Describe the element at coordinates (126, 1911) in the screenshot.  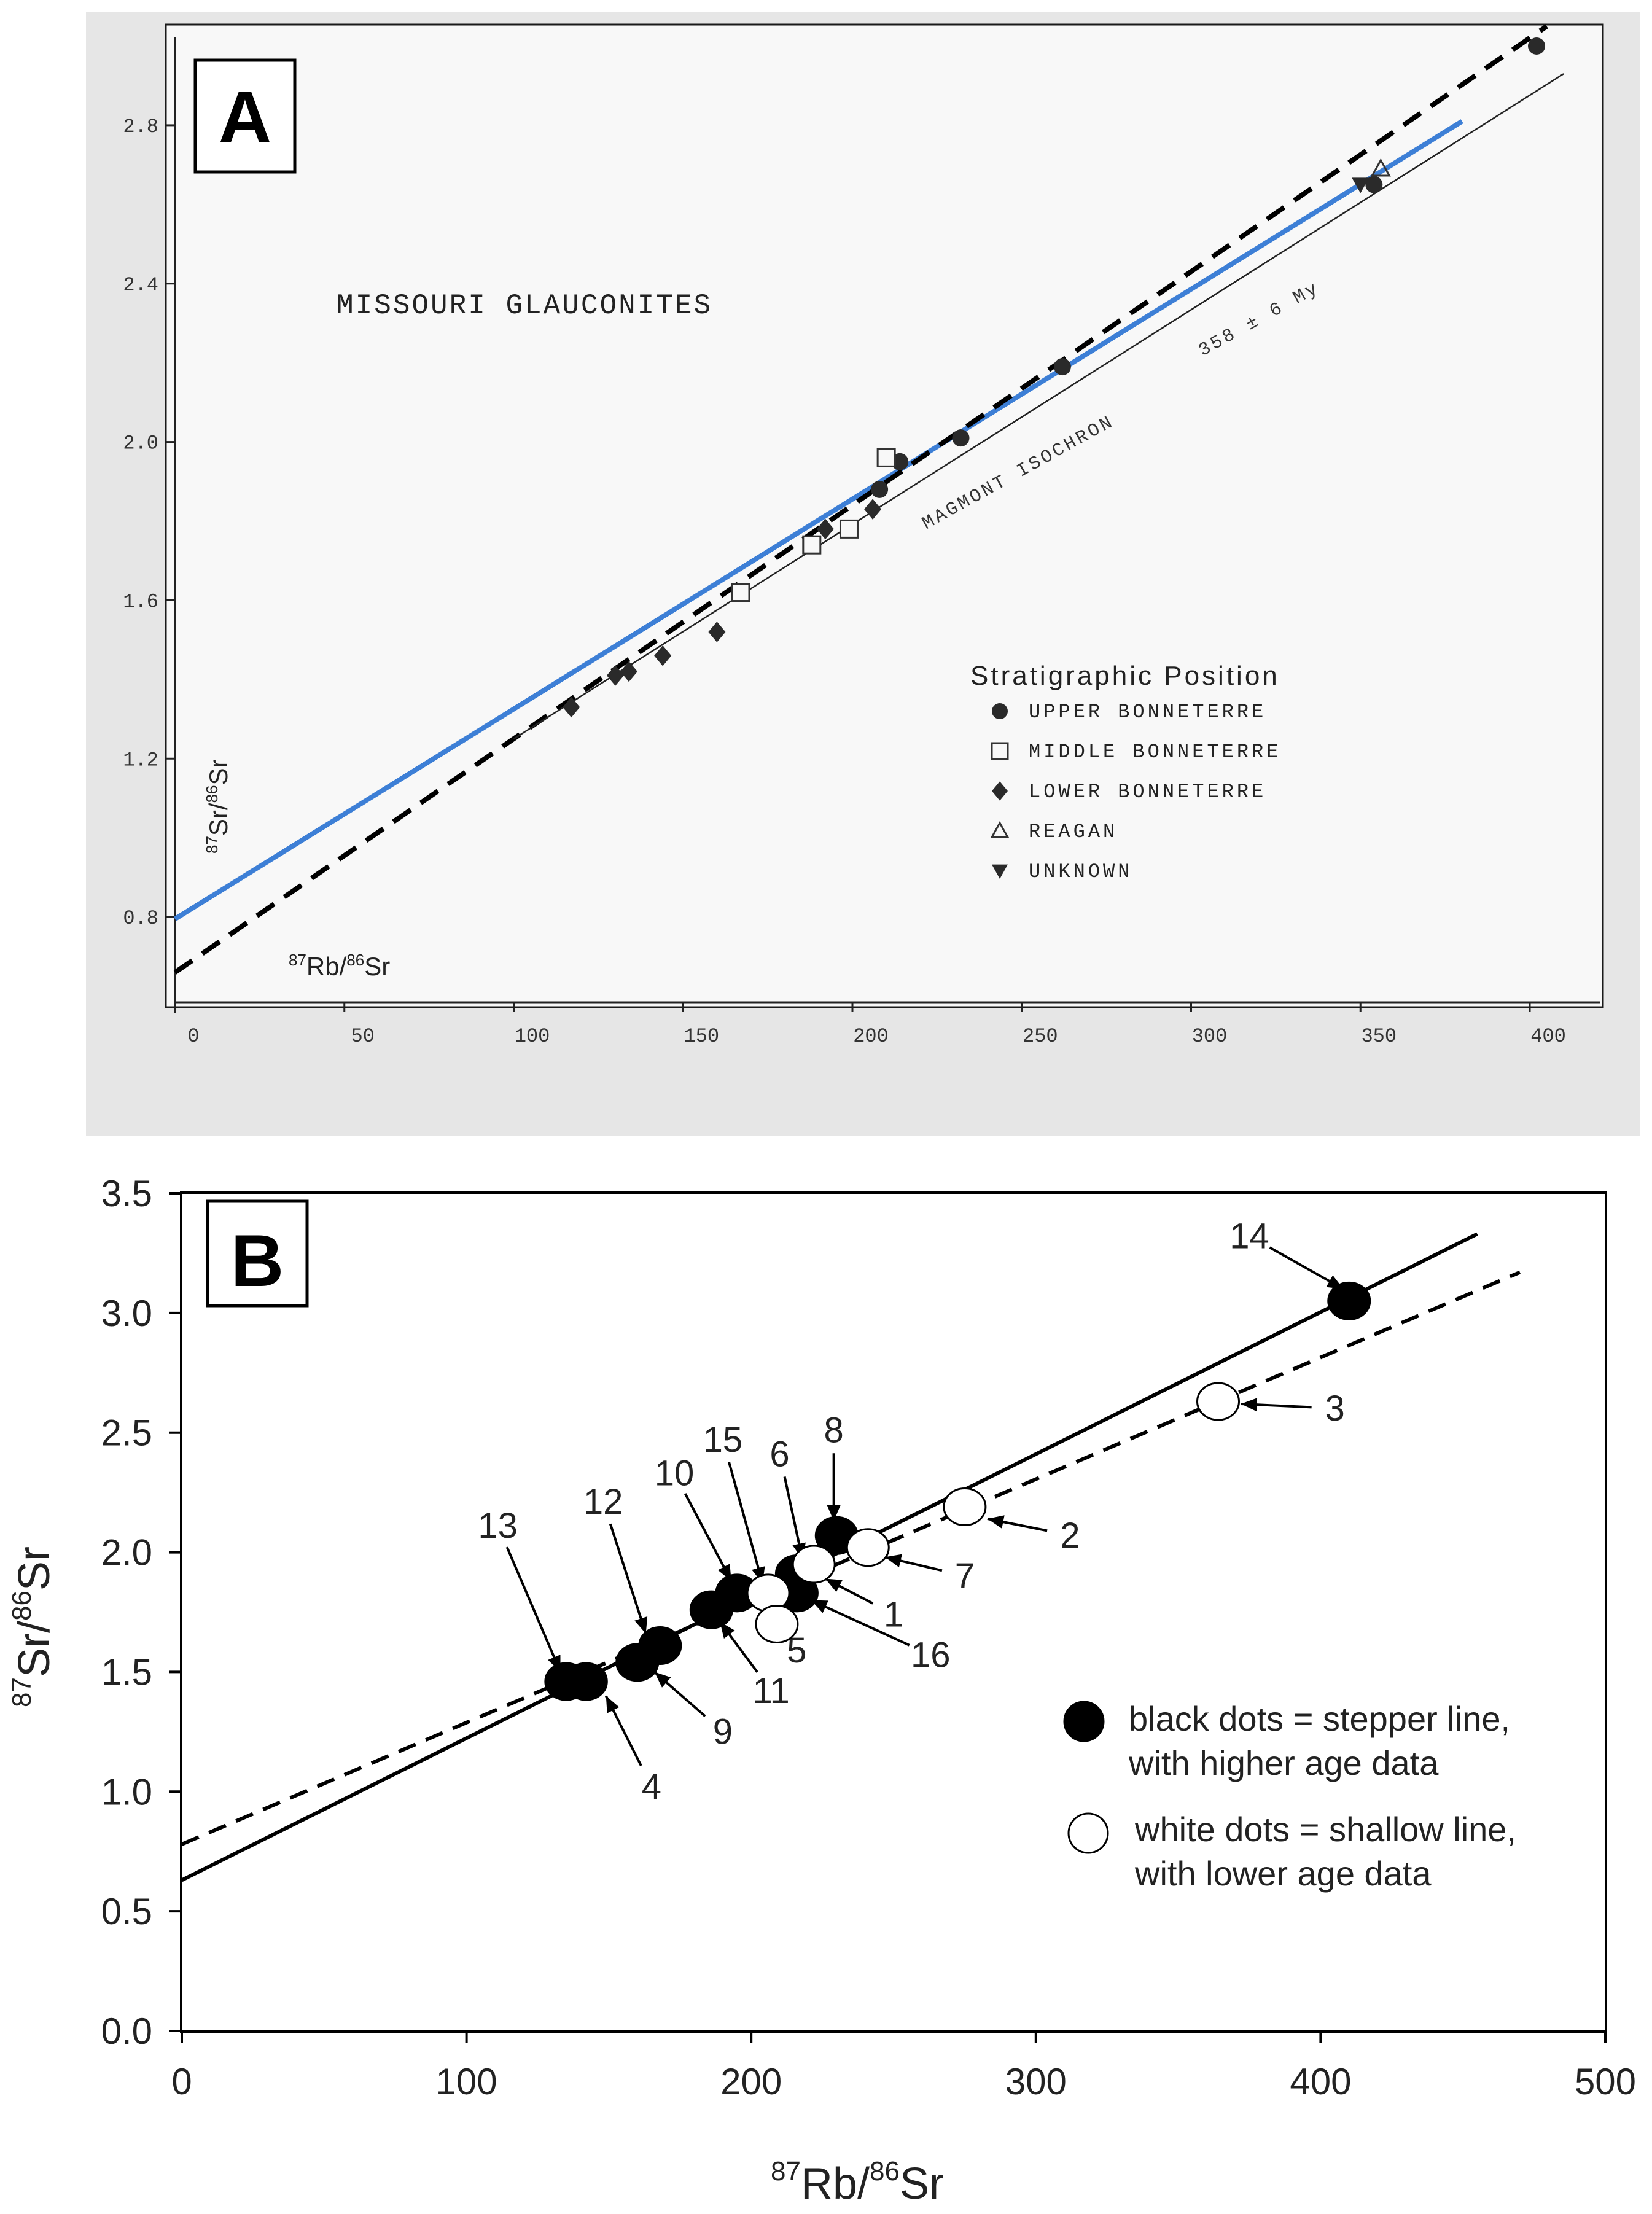
I see `panel-b-y-tick-label: 0.5` at that location.